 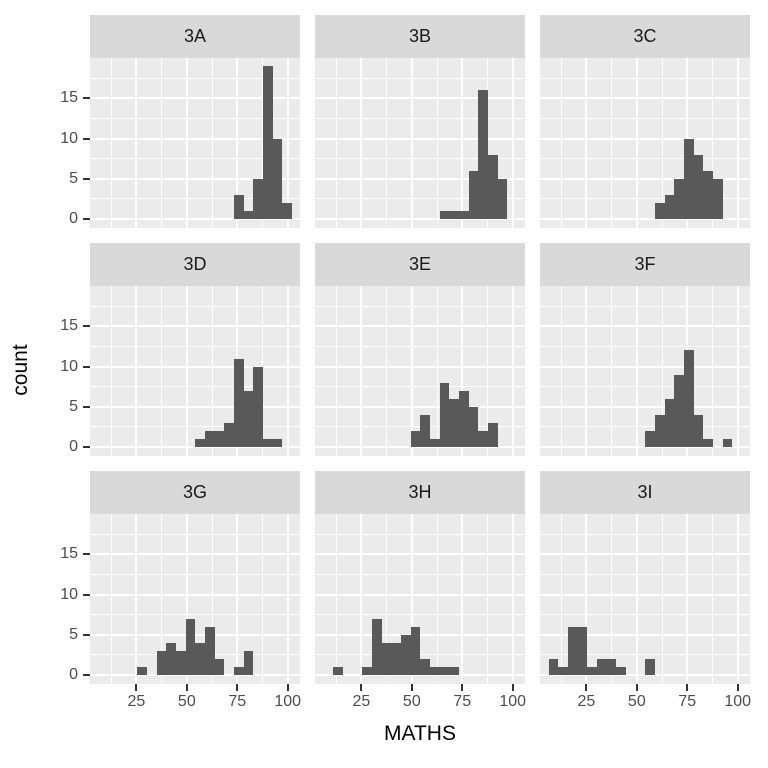 I want to click on facet-strip-label: 3C, so click(x=645, y=36).